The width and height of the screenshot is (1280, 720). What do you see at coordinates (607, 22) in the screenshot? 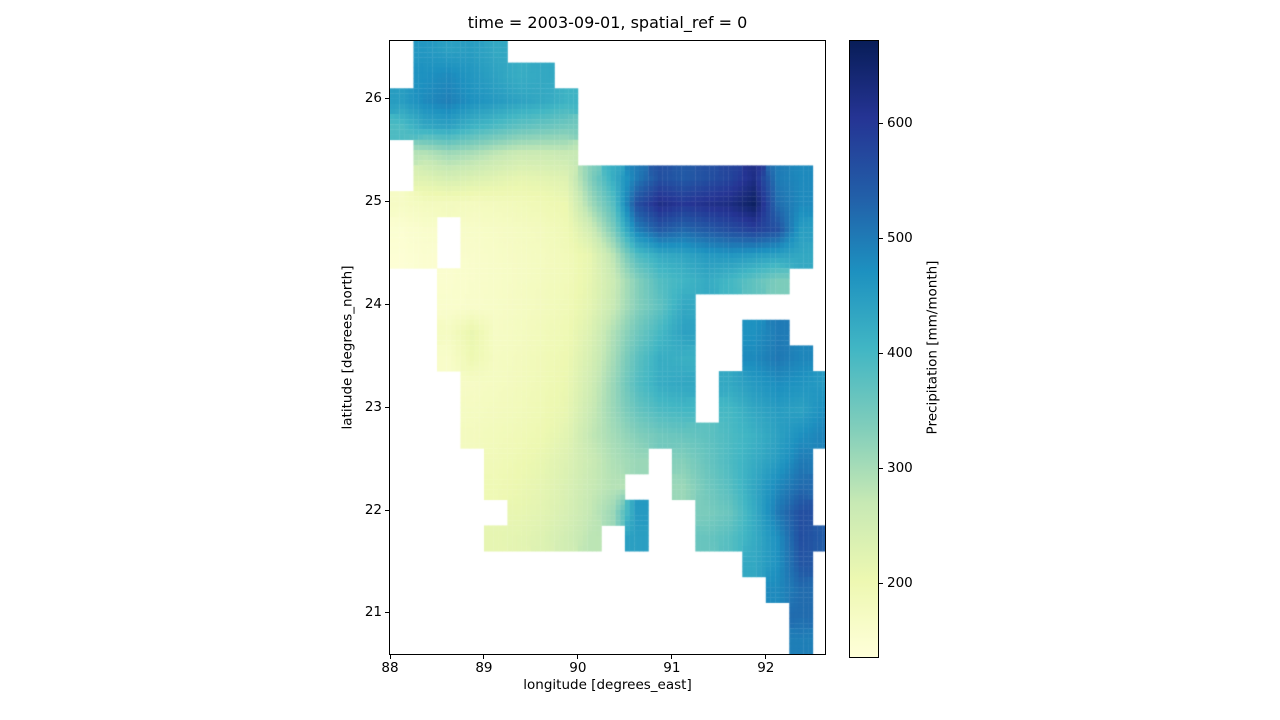
I see `plot-title: time = 2003-09-01, spatial_ref = 0` at bounding box center [607, 22].